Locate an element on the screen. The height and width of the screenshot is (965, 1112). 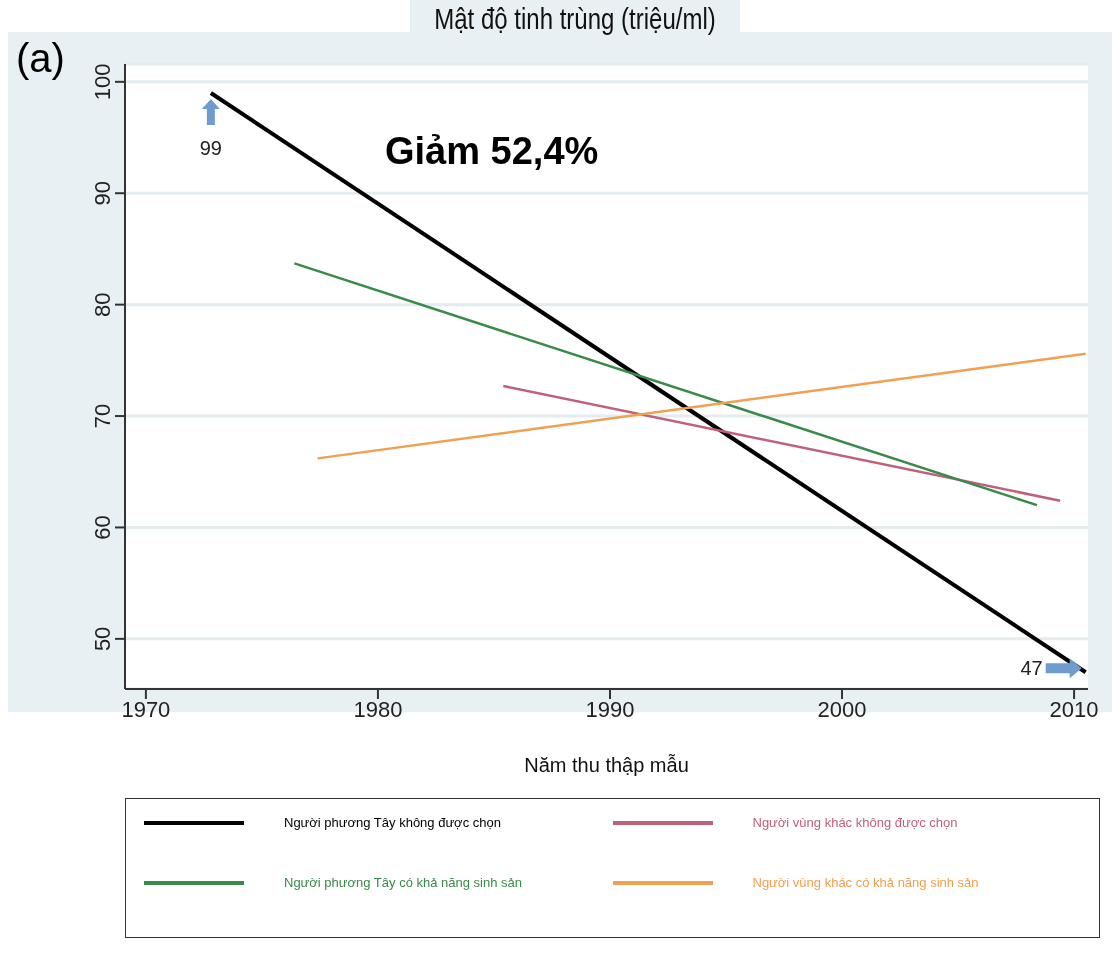
y-tick-label: 60 is located at coordinates (103, 527).